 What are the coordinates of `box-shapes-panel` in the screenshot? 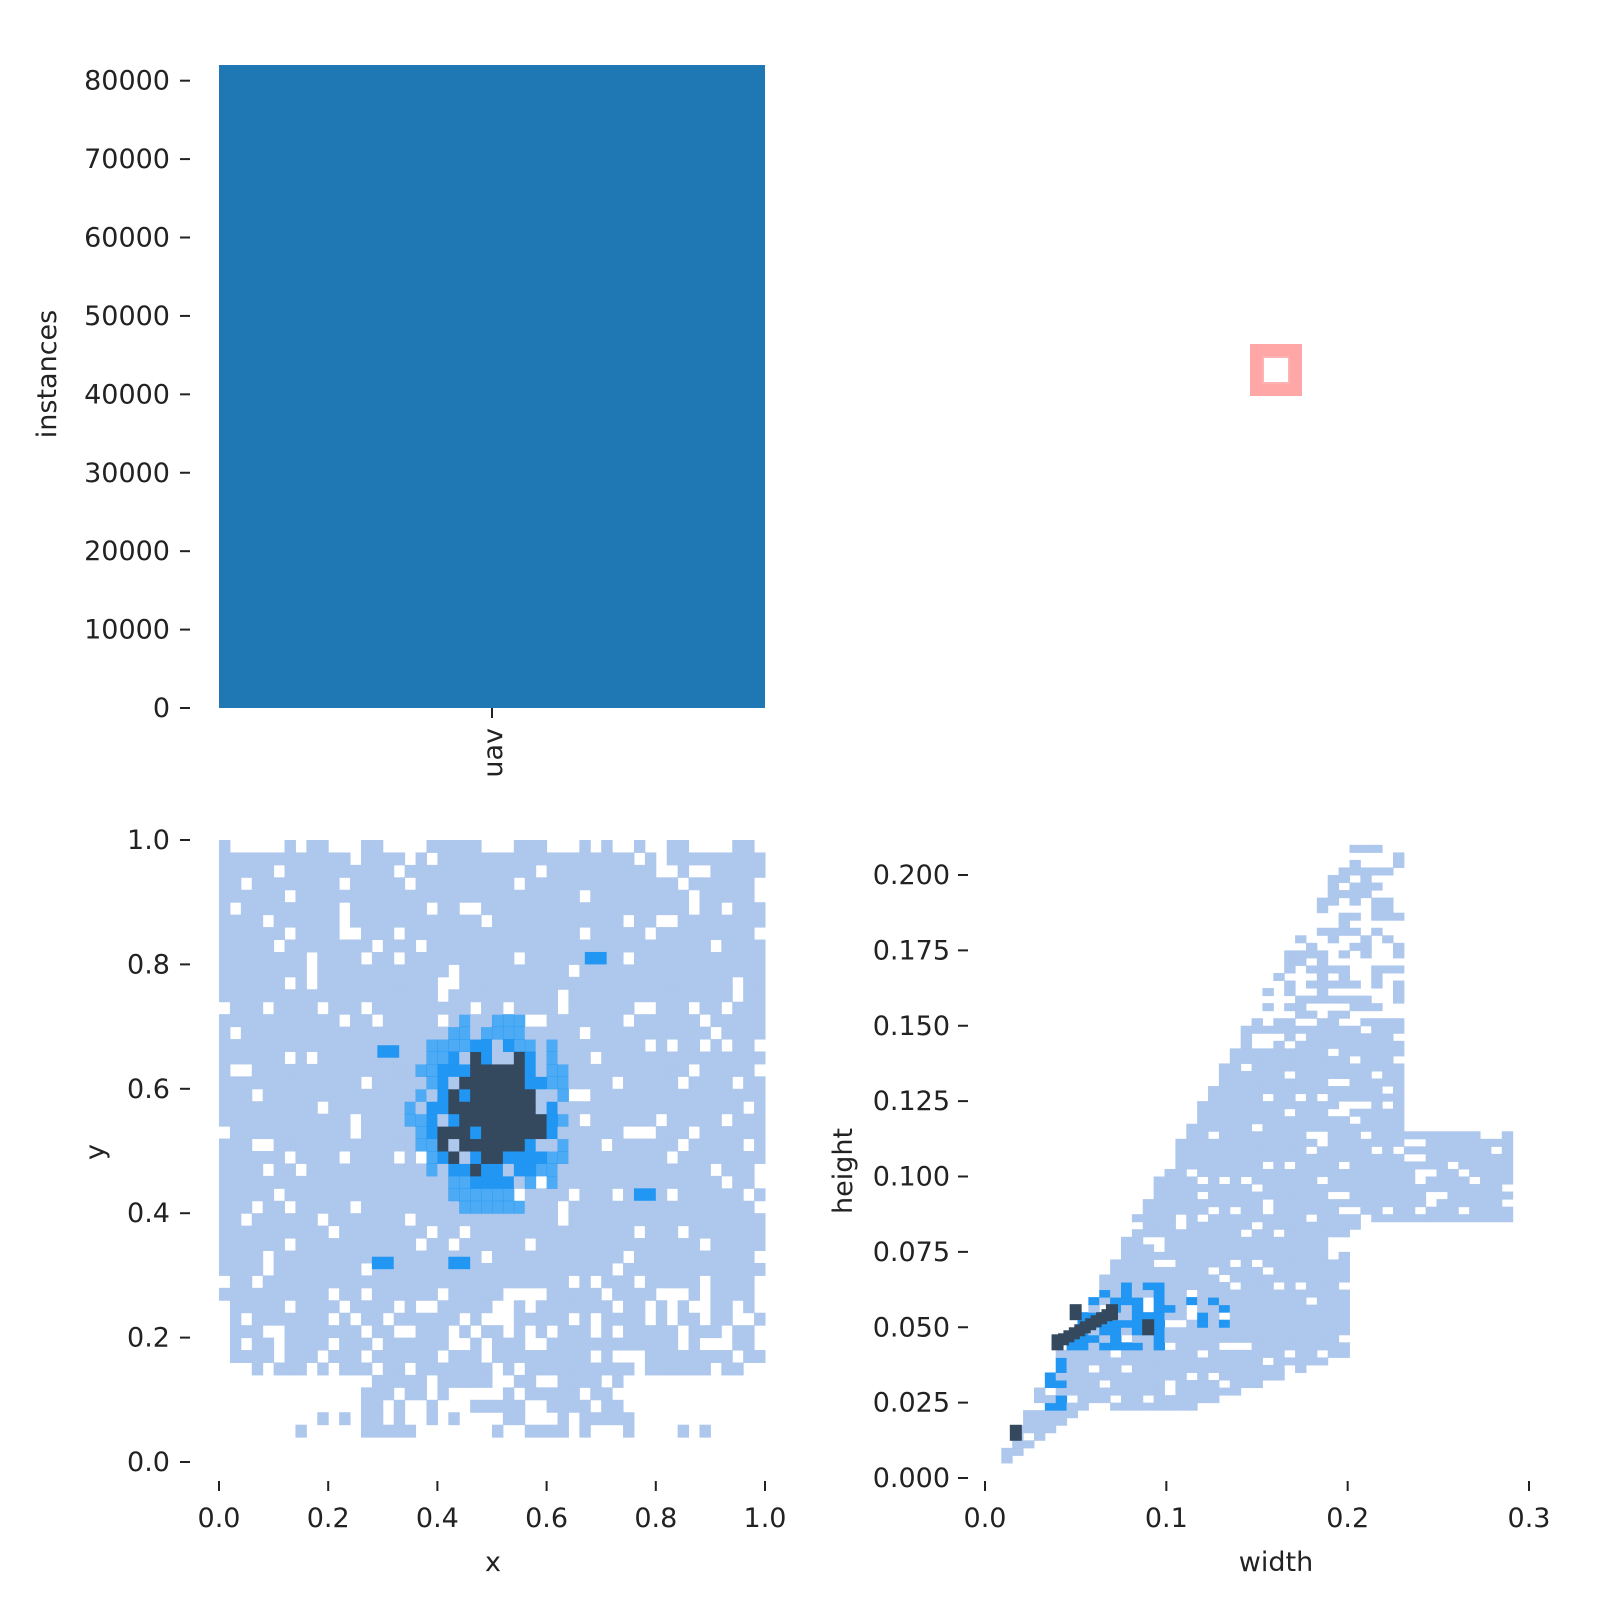 It's located at (1276, 370).